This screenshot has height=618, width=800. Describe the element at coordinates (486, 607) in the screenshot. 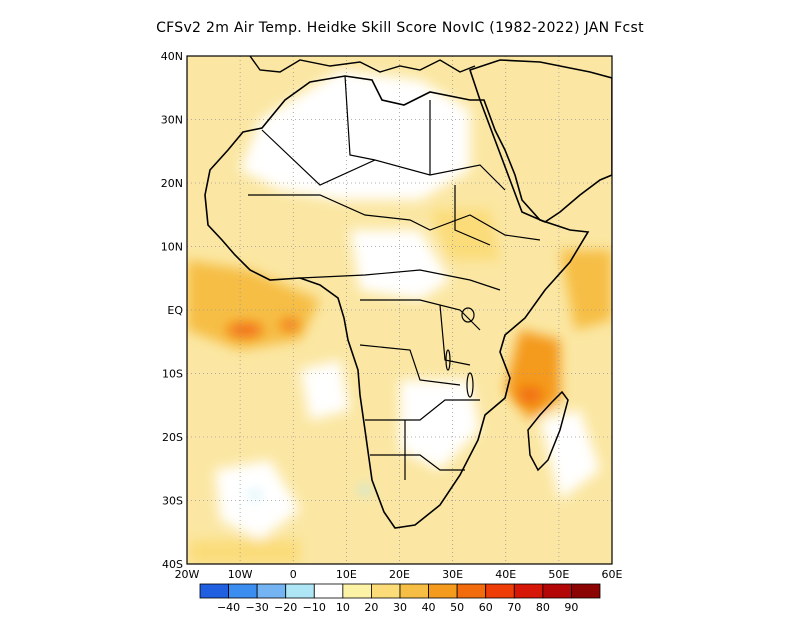

I see `colorbar-label: 60` at that location.